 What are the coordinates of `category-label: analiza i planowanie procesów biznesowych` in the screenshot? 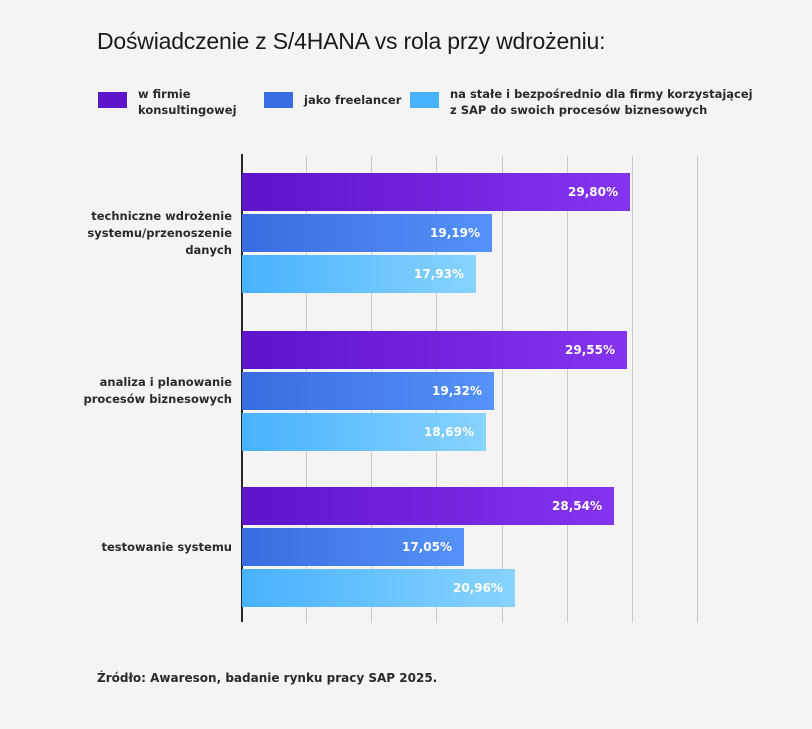 It's located at (152, 391).